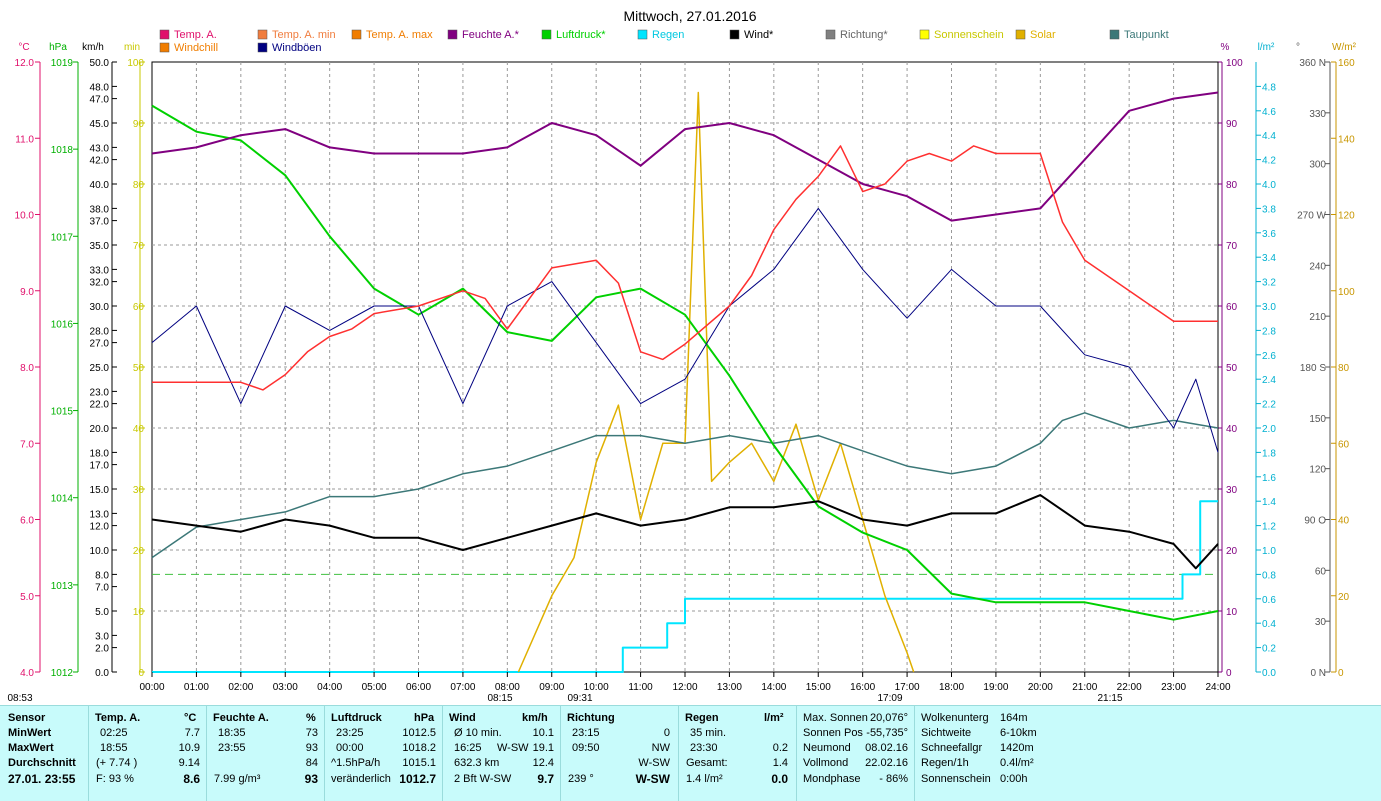 The height and width of the screenshot is (801, 1381). I want to click on wind-axis-tick-label: 18.0, so click(100, 453).